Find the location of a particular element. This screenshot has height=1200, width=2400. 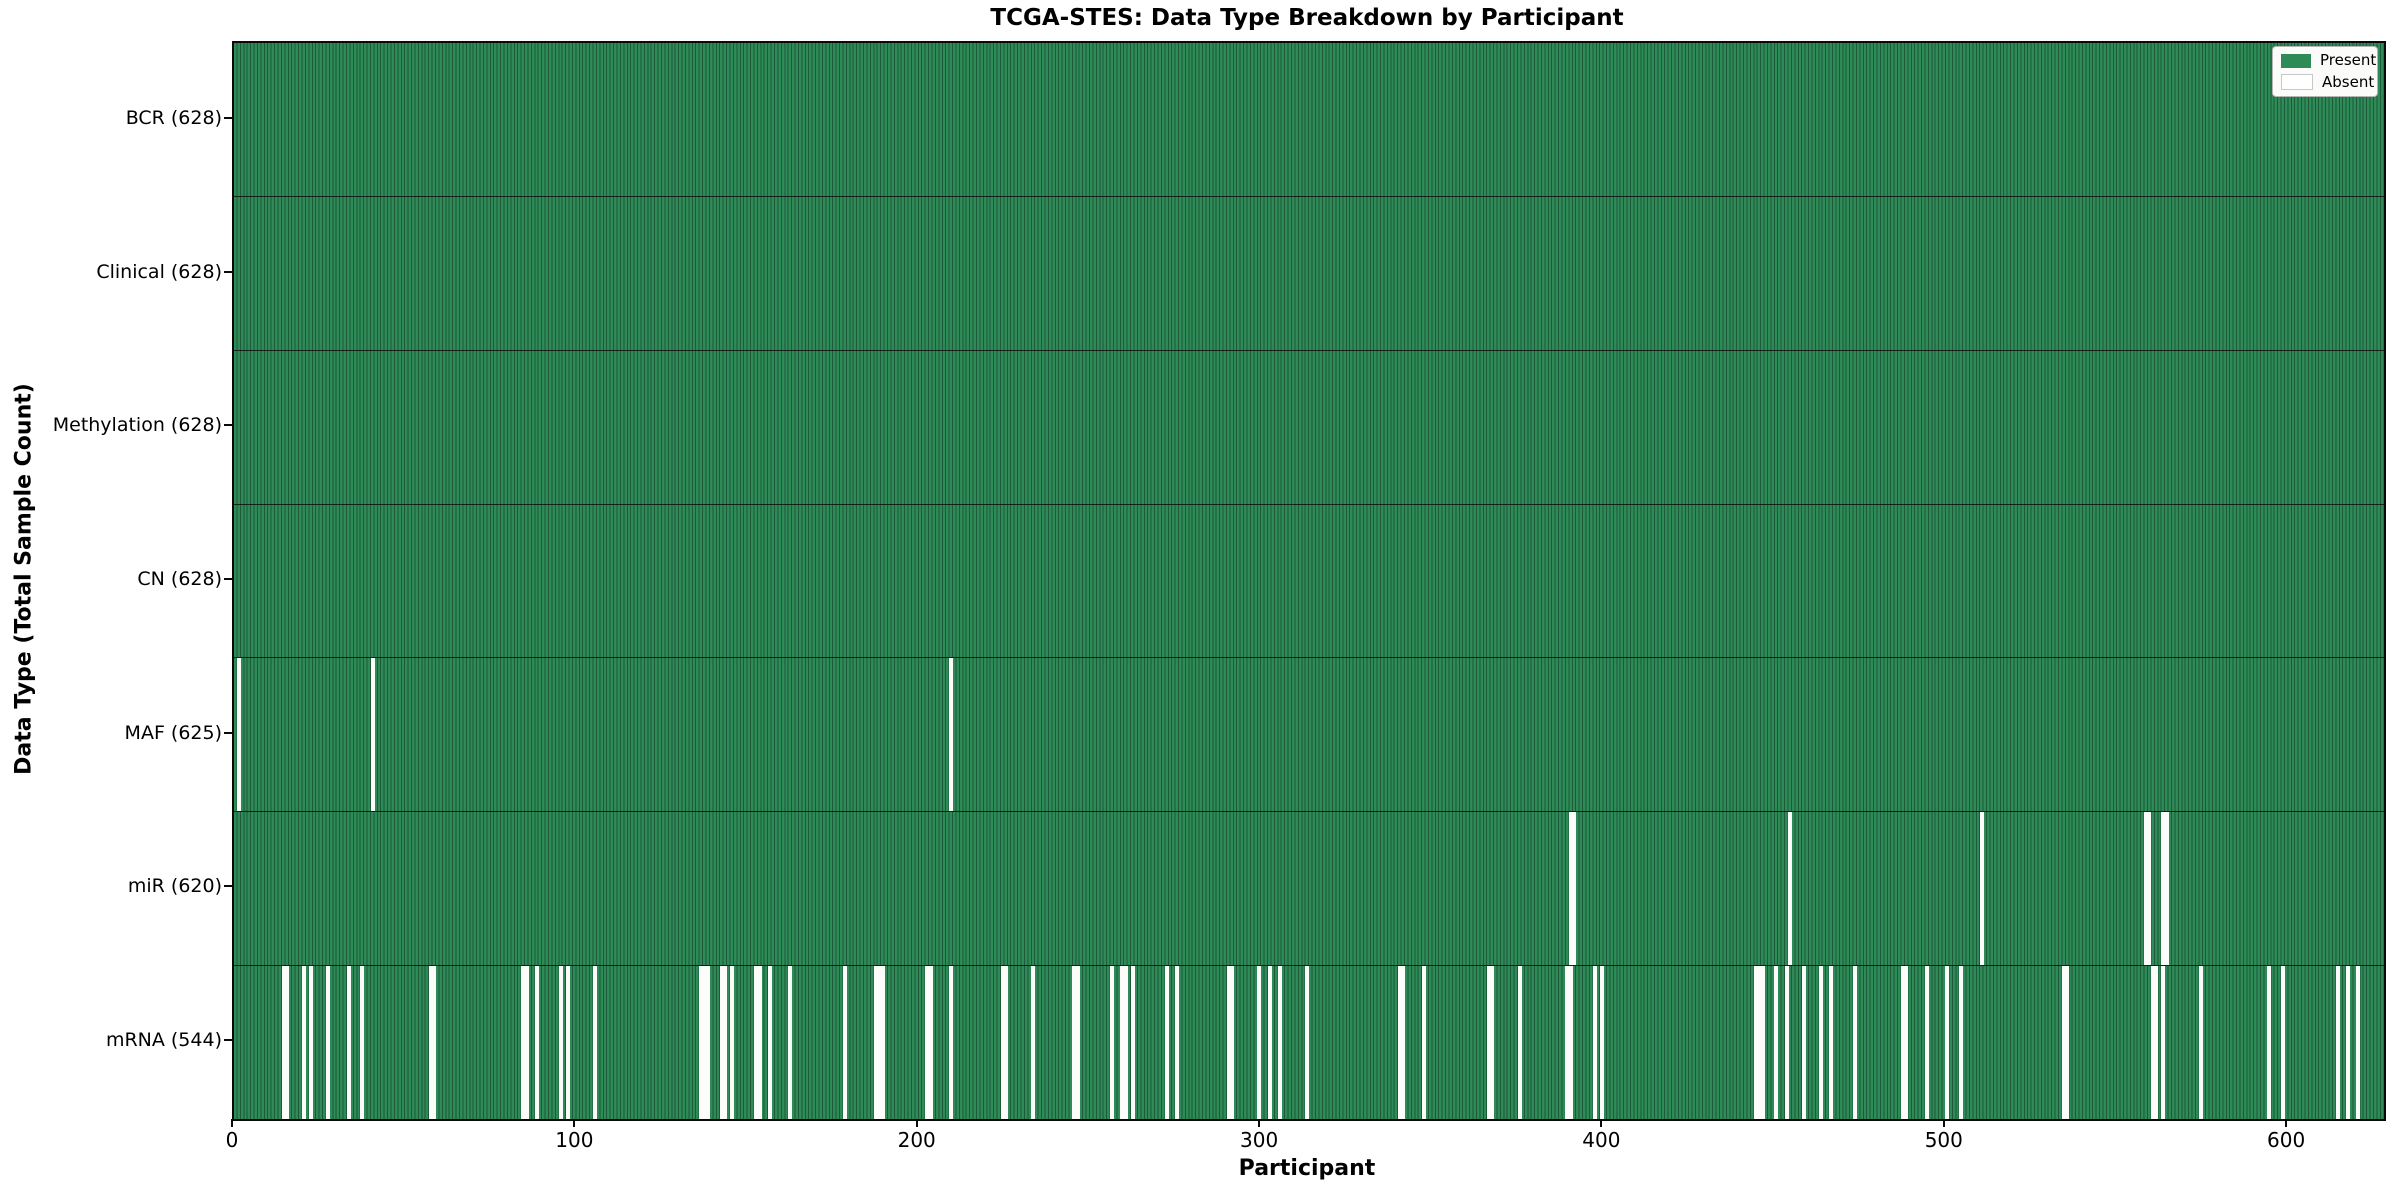

legend-entry-present: Present is located at coordinates (2328, 60).